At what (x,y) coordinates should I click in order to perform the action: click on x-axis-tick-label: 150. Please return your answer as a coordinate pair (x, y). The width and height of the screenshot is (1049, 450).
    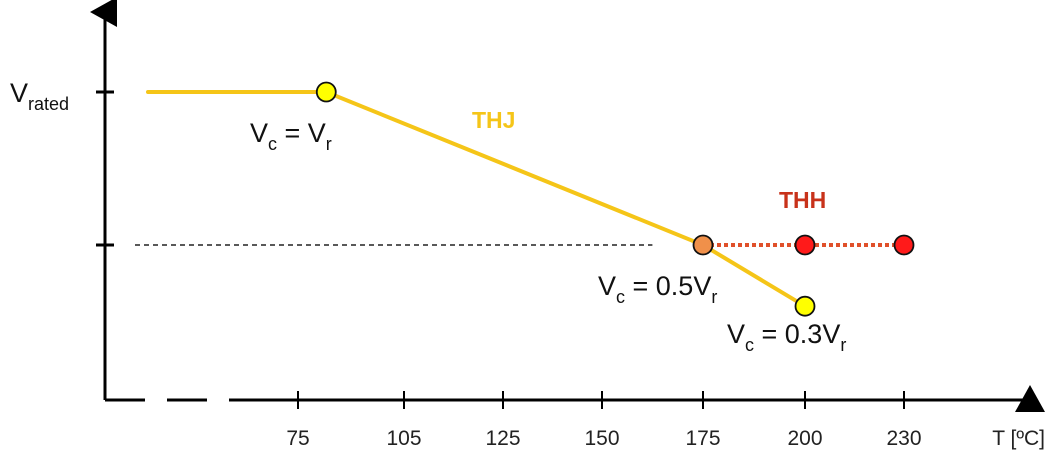
    Looking at the image, I should click on (601, 438).